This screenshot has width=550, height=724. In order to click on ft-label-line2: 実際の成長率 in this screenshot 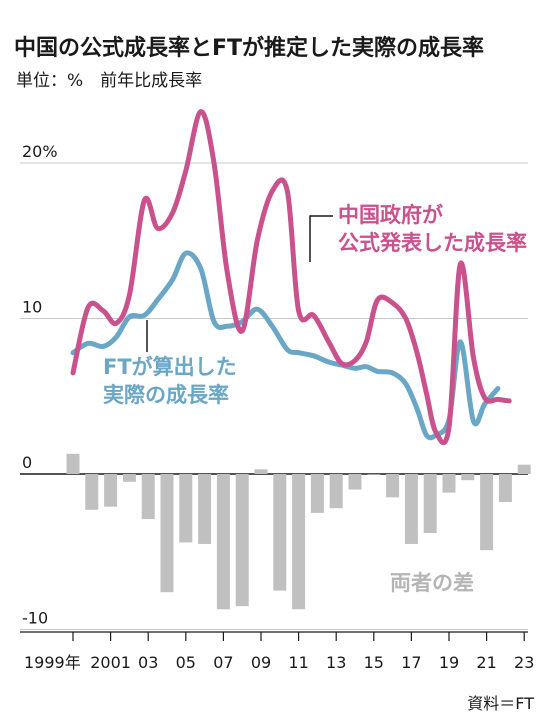, I will do `click(166, 395)`.